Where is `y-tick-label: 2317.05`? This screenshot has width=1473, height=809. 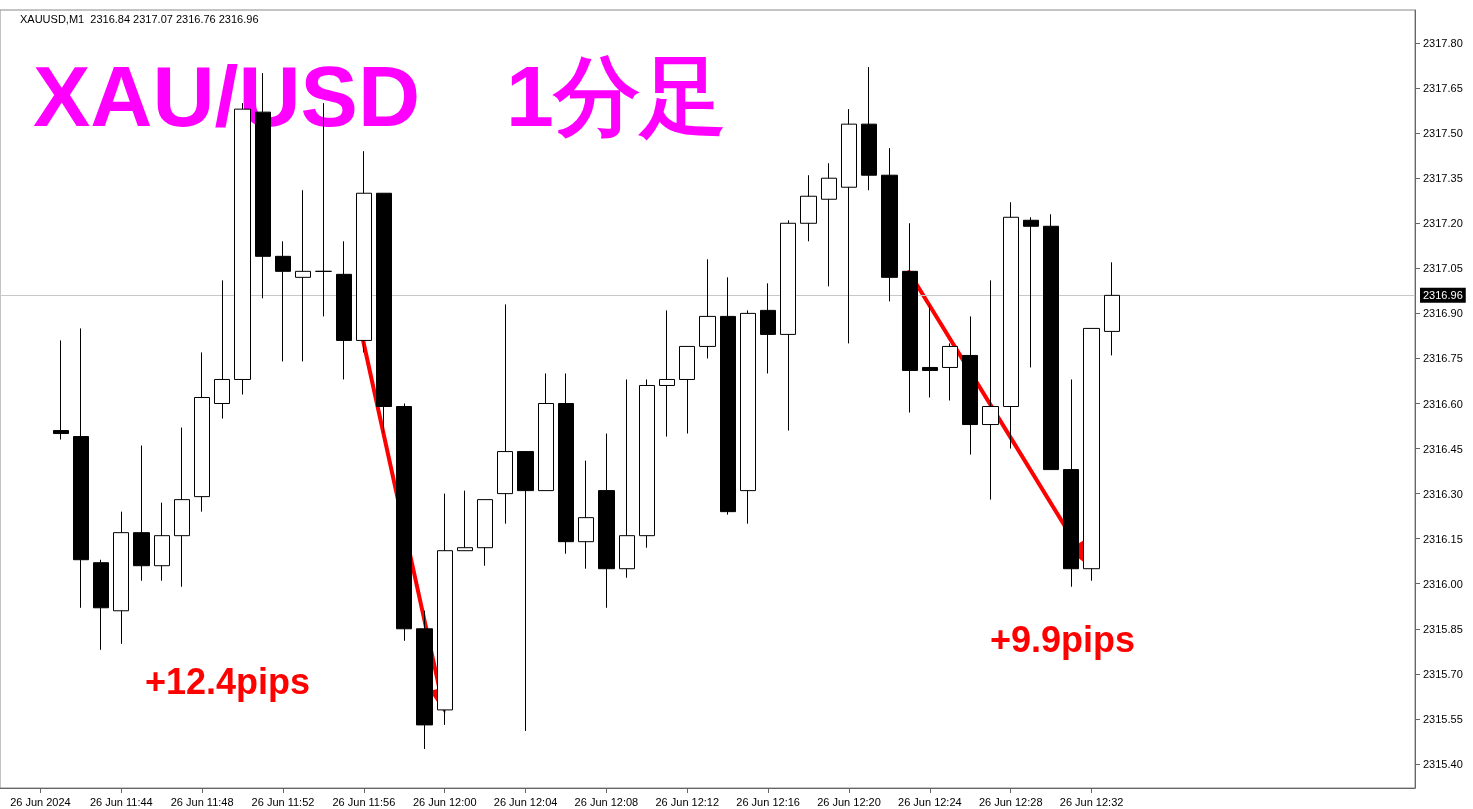
y-tick-label: 2317.05 is located at coordinates (1443, 268).